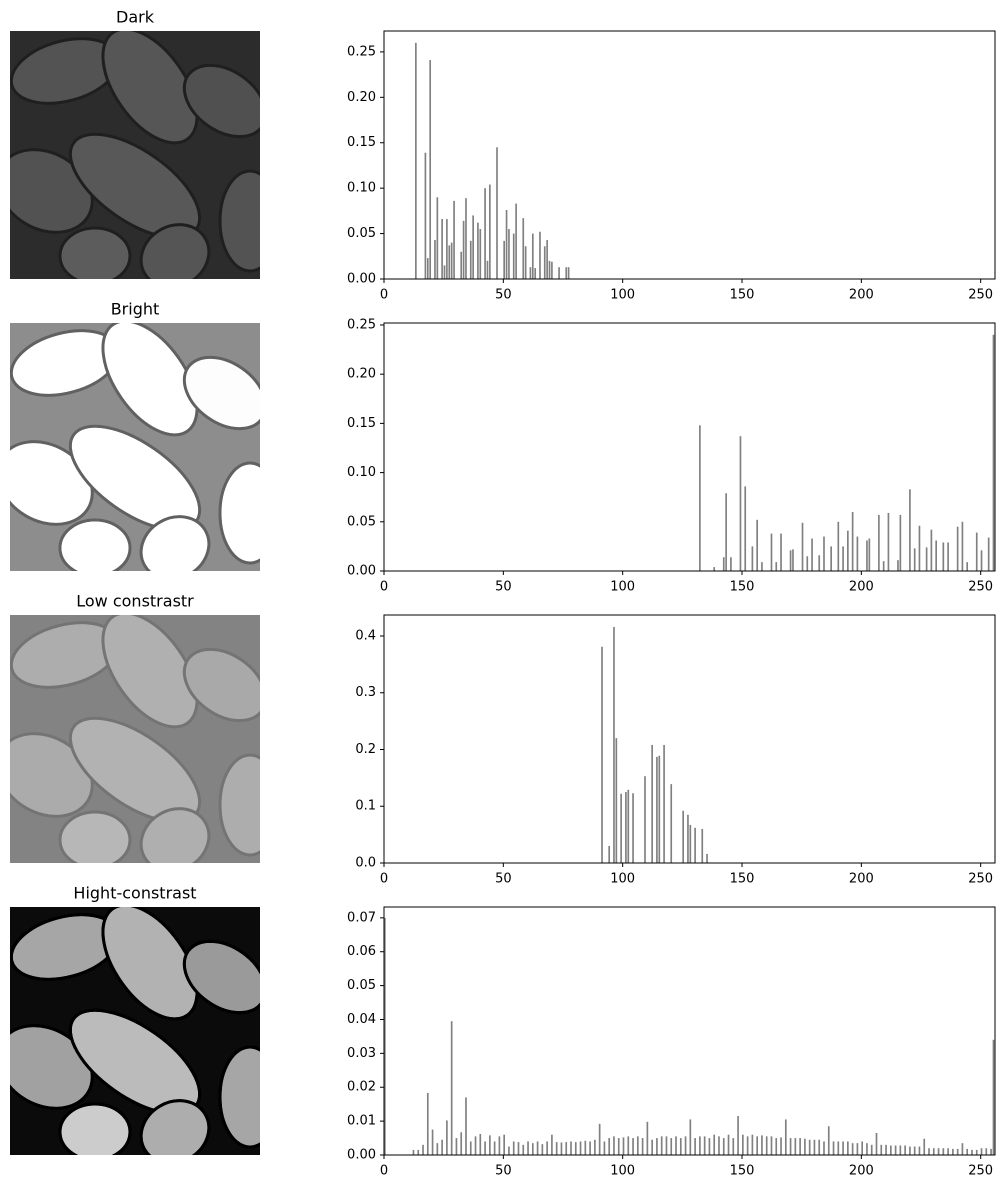 The width and height of the screenshot is (1005, 1189). What do you see at coordinates (361, 917) in the screenshot?
I see `y-tick-label: 0.07` at bounding box center [361, 917].